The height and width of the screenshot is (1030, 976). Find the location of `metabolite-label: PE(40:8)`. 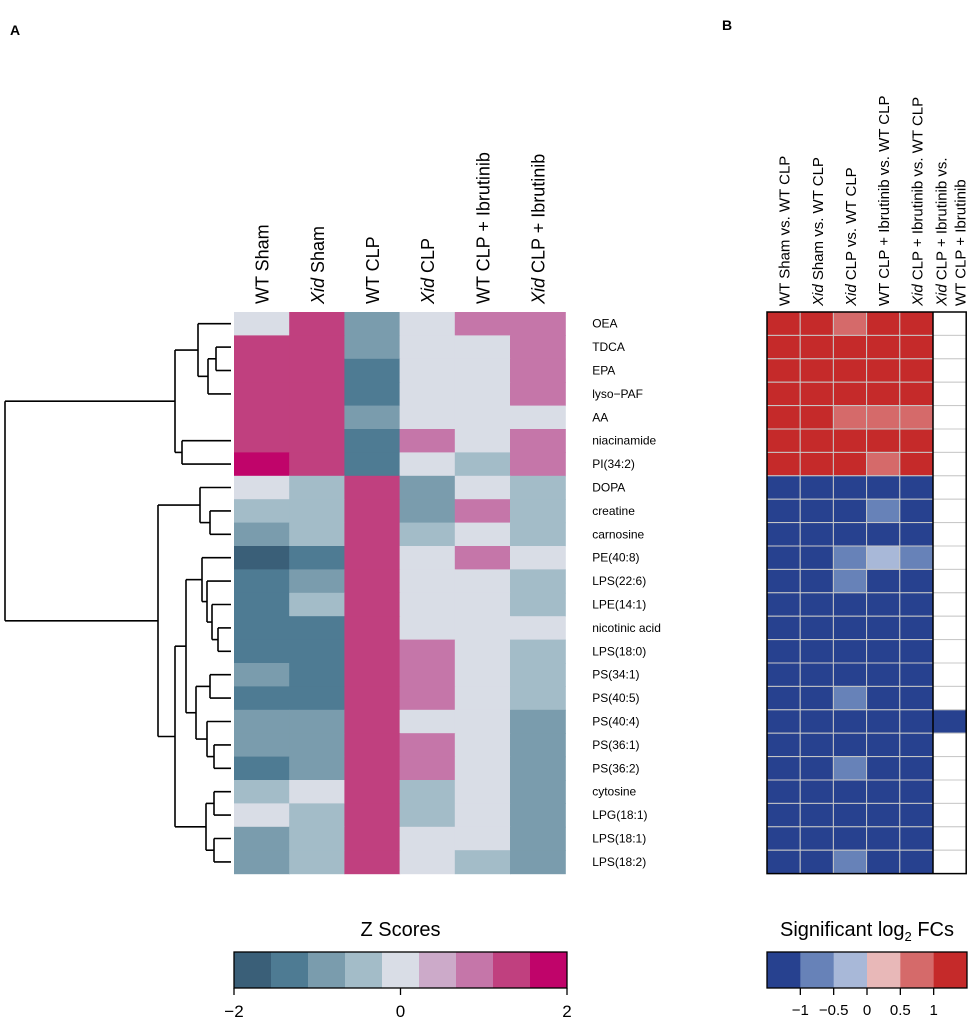

metabolite-label: PE(40:8) is located at coordinates (615, 558).